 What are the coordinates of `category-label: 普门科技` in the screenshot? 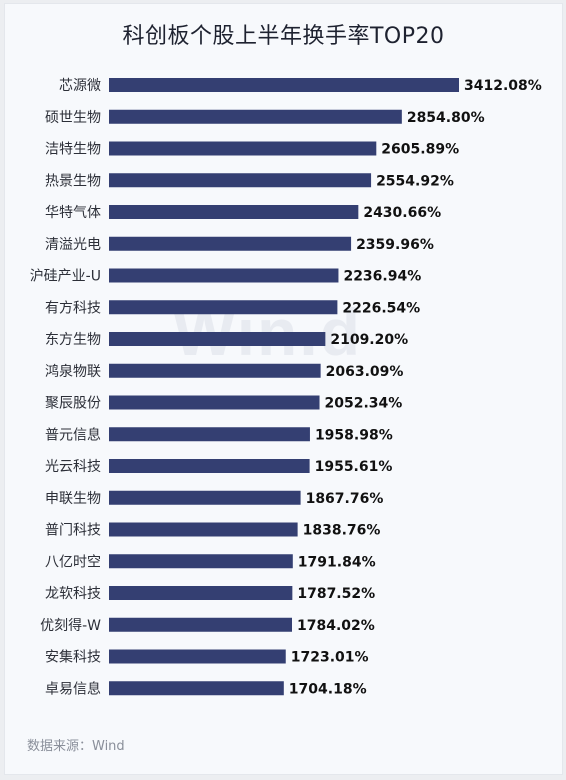 It's located at (73, 531).